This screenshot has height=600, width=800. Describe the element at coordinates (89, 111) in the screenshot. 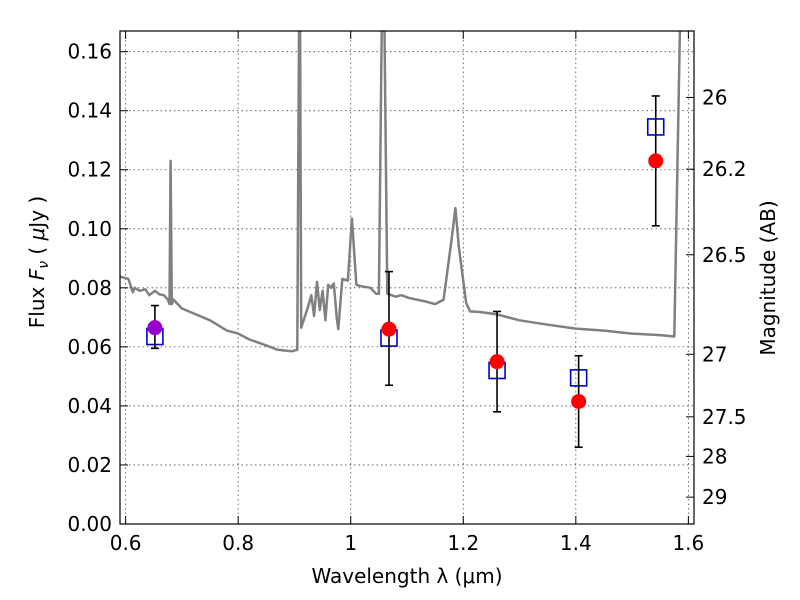

I see `y-tick-label: 0.14` at that location.